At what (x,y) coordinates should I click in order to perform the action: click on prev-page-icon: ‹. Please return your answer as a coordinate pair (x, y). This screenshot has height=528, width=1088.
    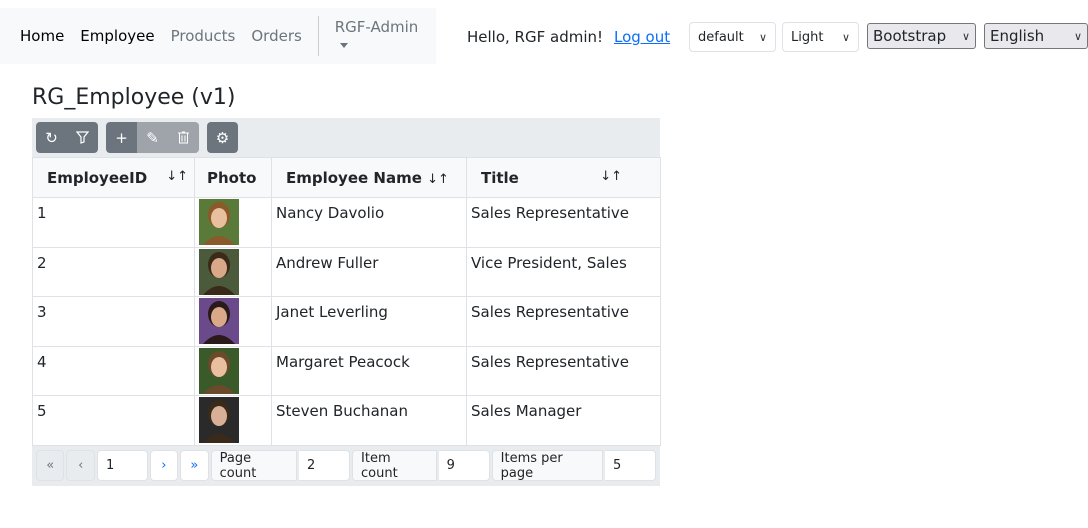
    Looking at the image, I should click on (80, 465).